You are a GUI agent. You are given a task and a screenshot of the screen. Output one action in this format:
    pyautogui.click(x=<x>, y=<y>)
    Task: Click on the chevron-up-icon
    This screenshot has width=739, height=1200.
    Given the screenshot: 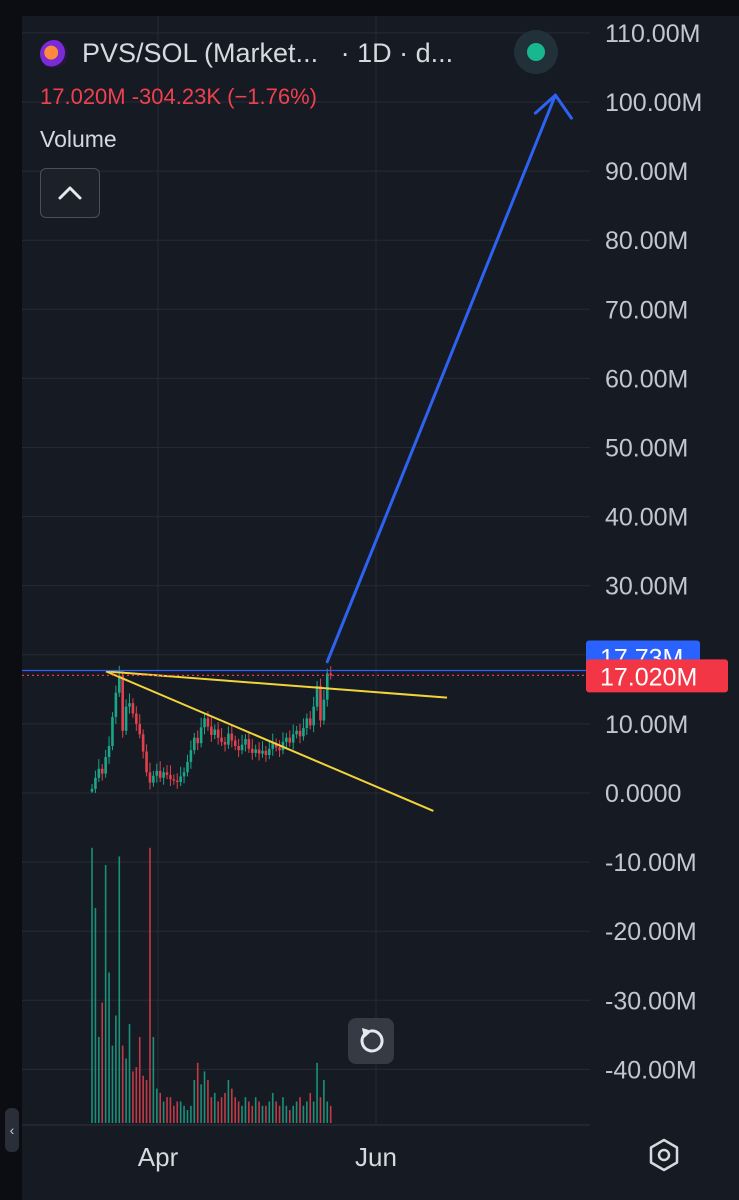 What is the action you would take?
    pyautogui.click(x=70, y=193)
    